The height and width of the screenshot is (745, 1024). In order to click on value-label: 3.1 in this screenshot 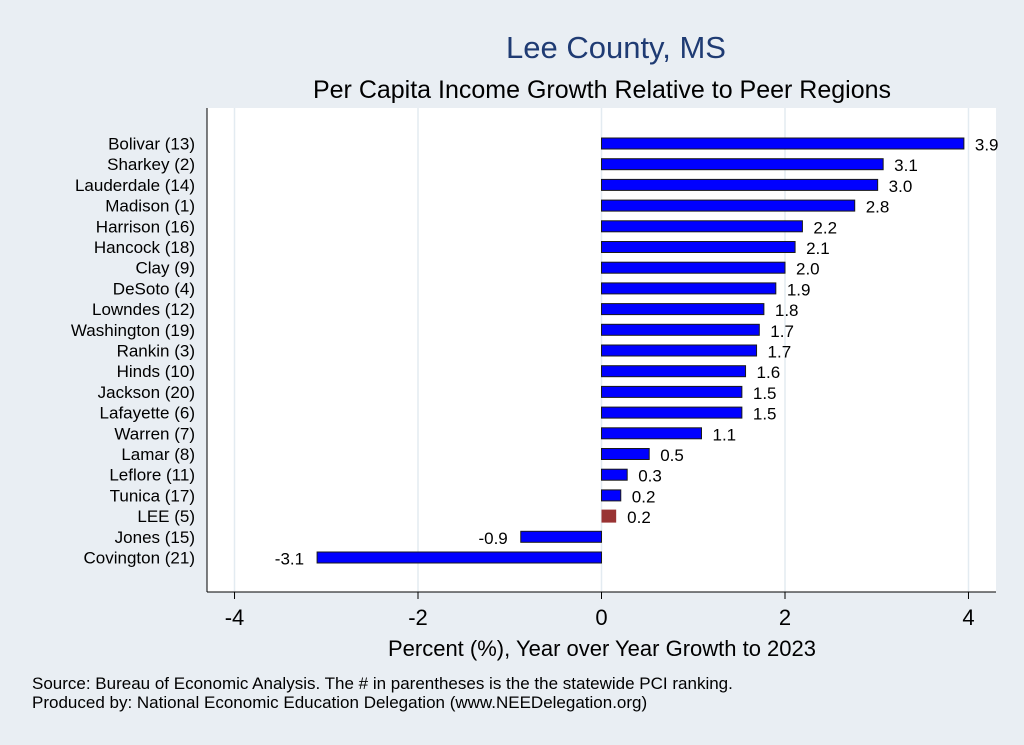, I will do `click(906, 165)`.